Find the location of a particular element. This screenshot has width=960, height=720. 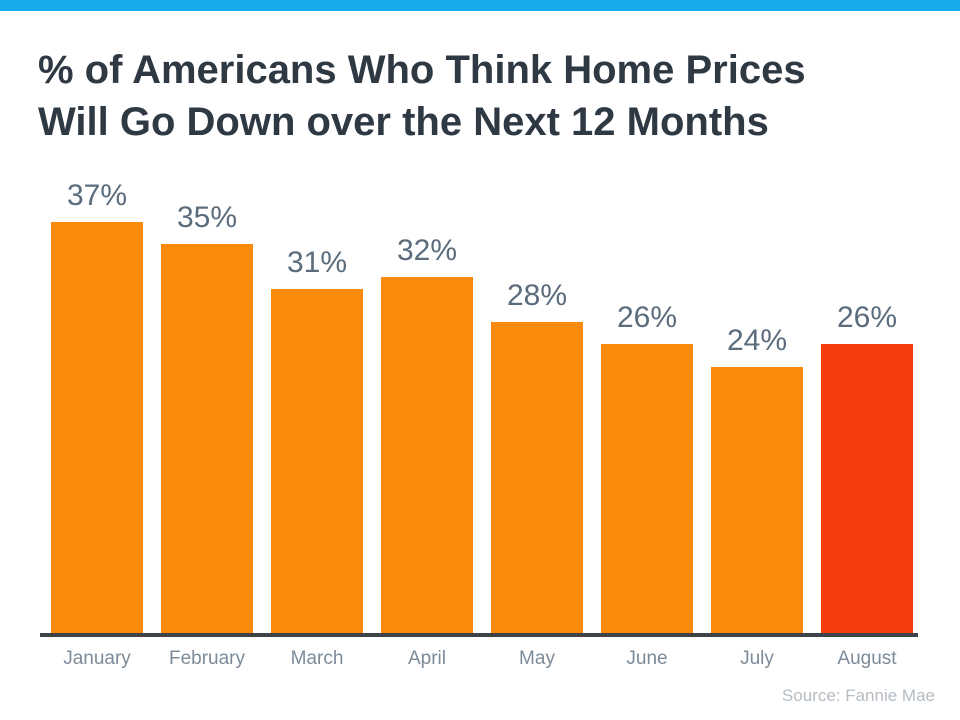

bar-value-label: 28% is located at coordinates (537, 295).